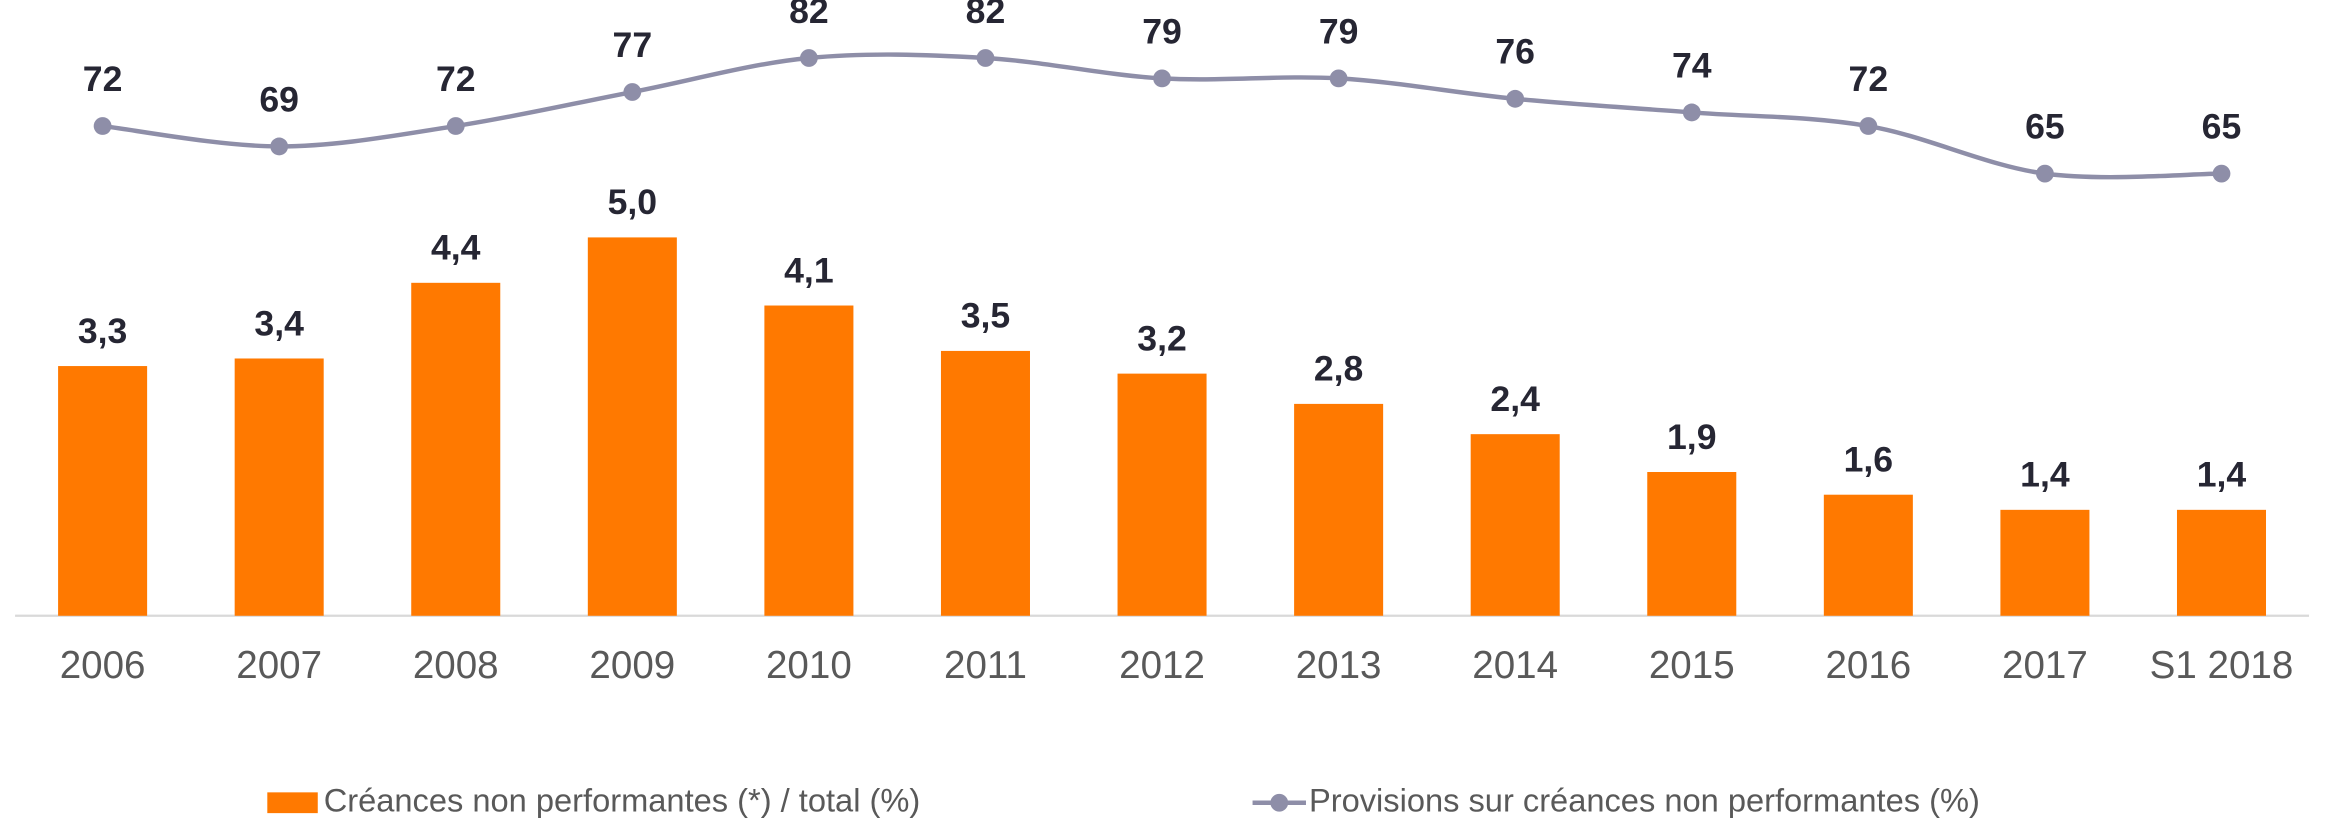  Describe the element at coordinates (1515, 52) in the screenshot. I see `line-value-label: 76` at that location.